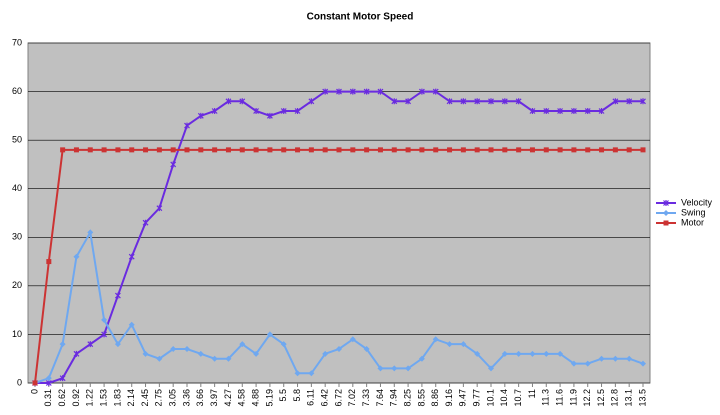 This screenshot has width=720, height=415. I want to click on x-tick-label: 3.05, so click(173, 398).